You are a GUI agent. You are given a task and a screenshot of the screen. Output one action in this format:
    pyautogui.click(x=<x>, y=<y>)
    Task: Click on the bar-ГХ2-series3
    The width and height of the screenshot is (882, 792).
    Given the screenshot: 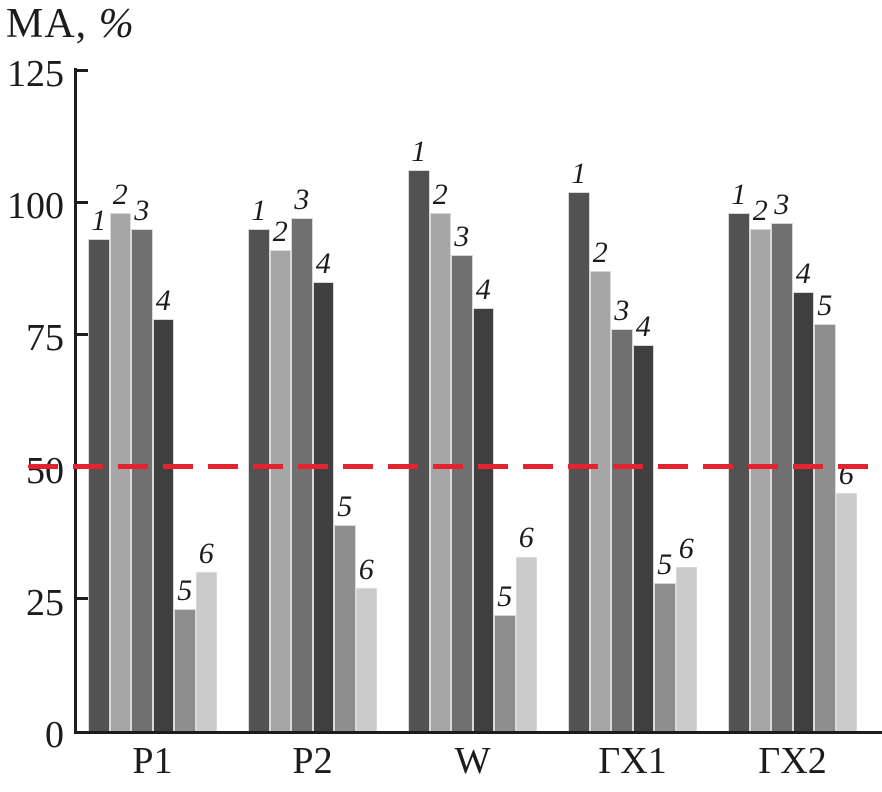 What is the action you would take?
    pyautogui.click(x=782, y=477)
    